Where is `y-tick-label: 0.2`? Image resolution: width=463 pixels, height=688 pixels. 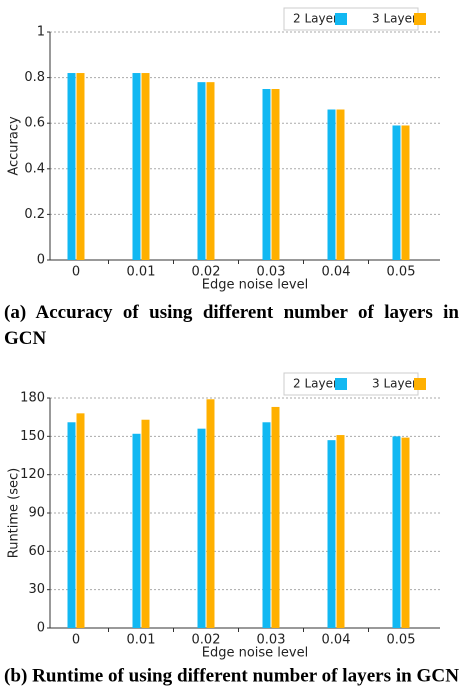
y-tick-label: 0.2 is located at coordinates (34, 214).